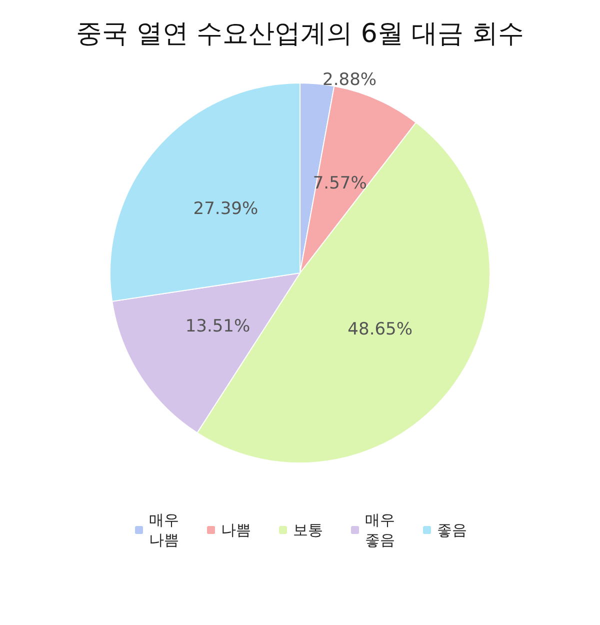 The height and width of the screenshot is (625, 600). Describe the element at coordinates (380, 329) in the screenshot. I see `data-label: 48.65%` at that location.